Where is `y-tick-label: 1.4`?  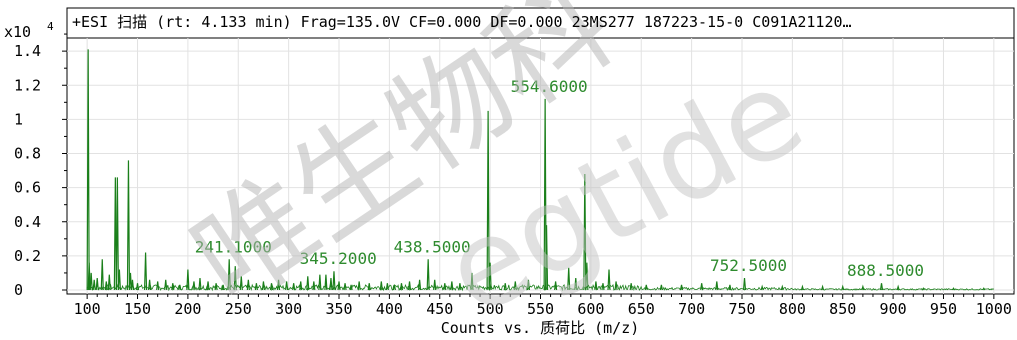 y-tick-label: 1.4 is located at coordinates (27, 51).